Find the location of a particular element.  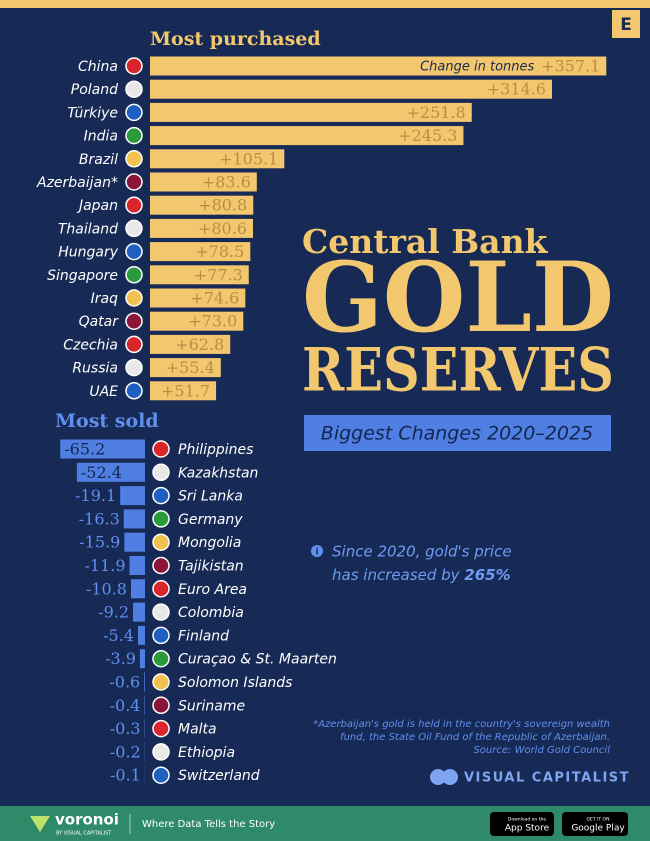

value-label: -0.1 is located at coordinates (125, 775).